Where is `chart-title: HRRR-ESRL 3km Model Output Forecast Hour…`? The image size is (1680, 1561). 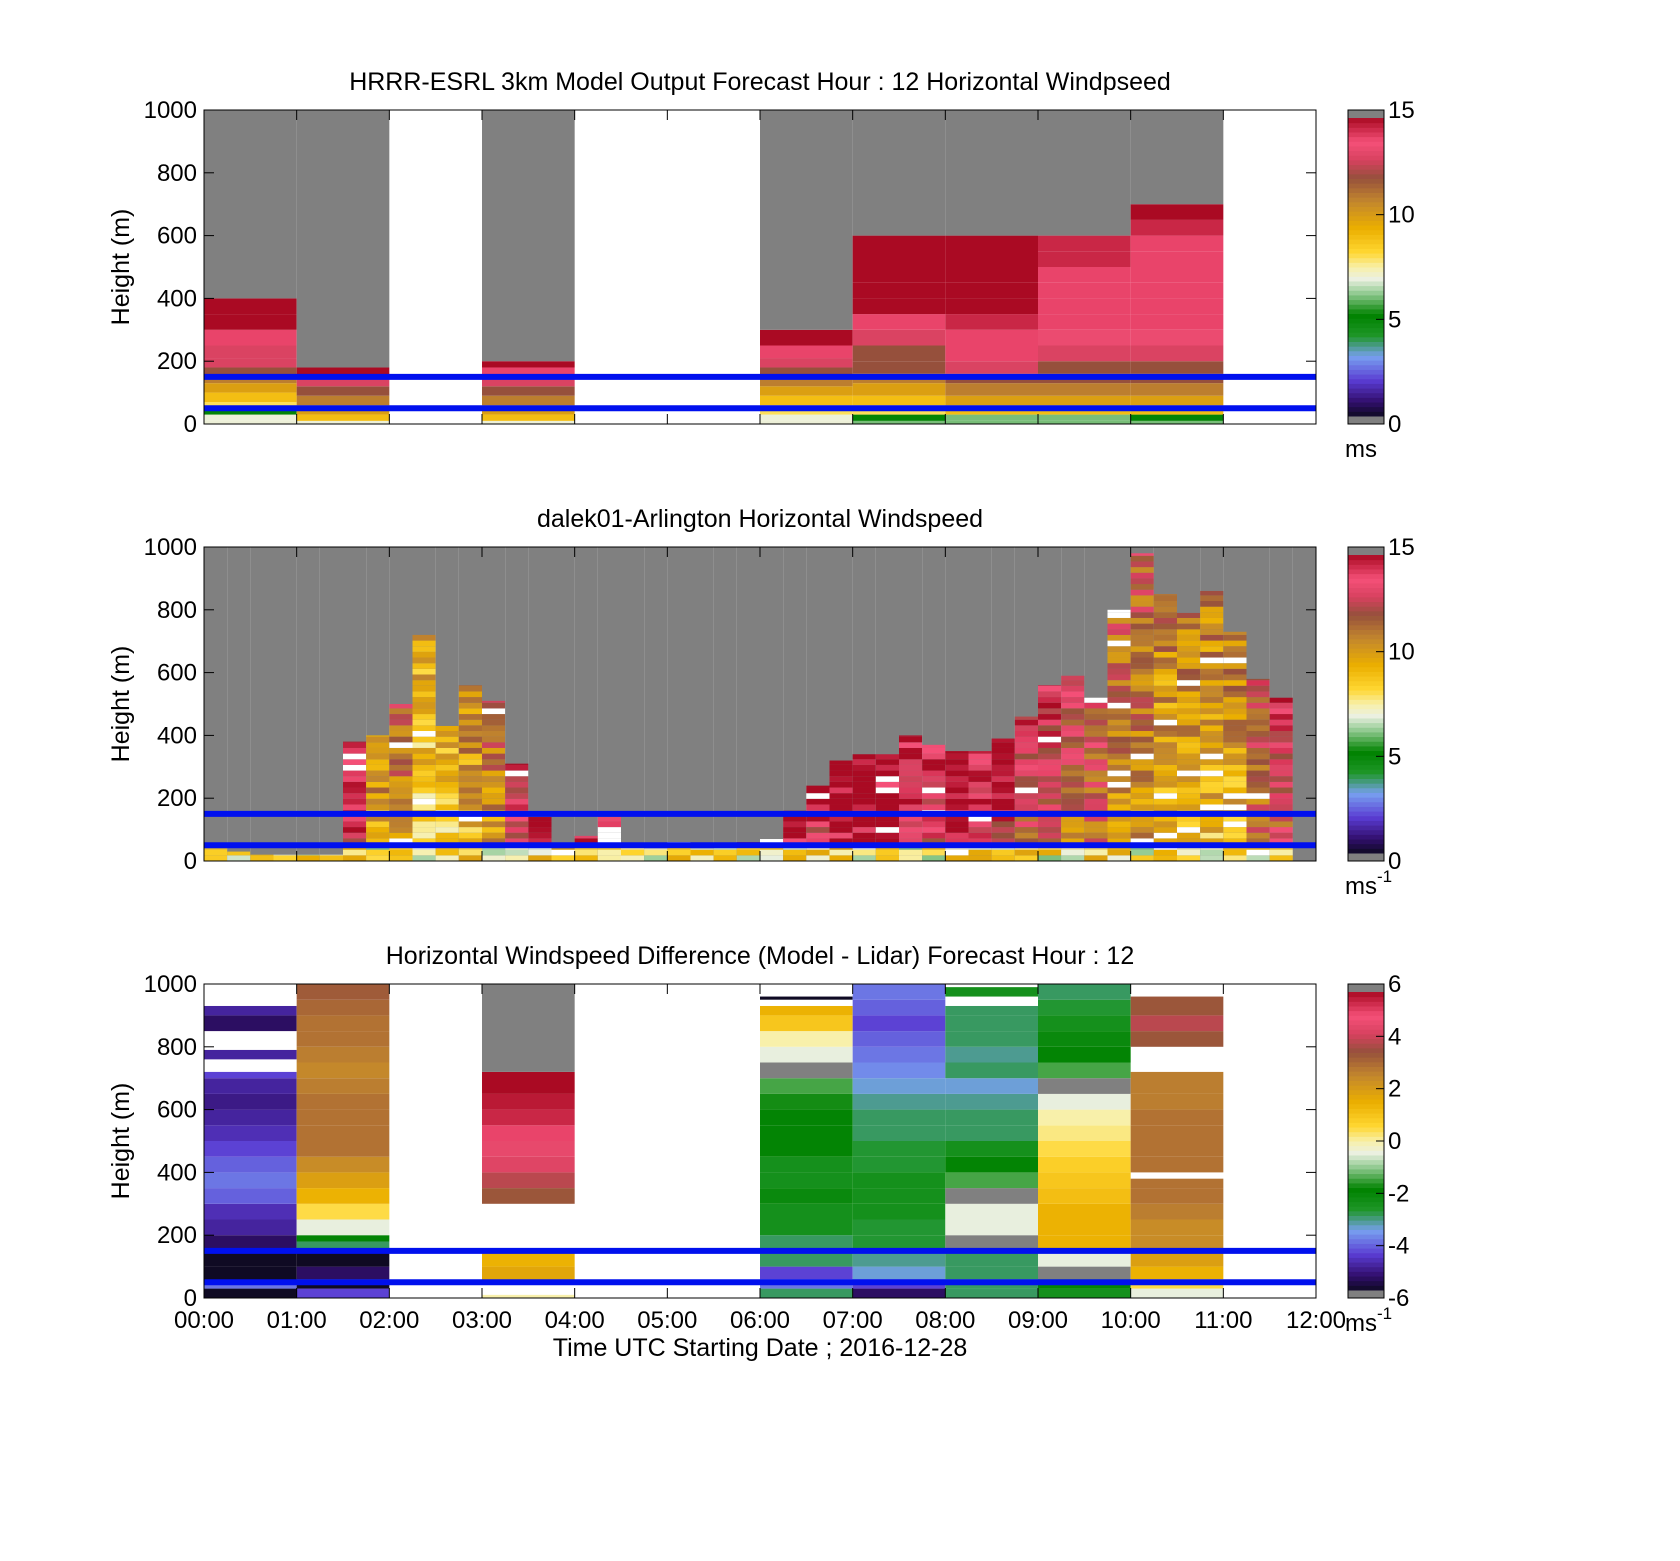
chart-title: HRRR-ESRL 3km Model Output Forecast Hour… is located at coordinates (760, 82).